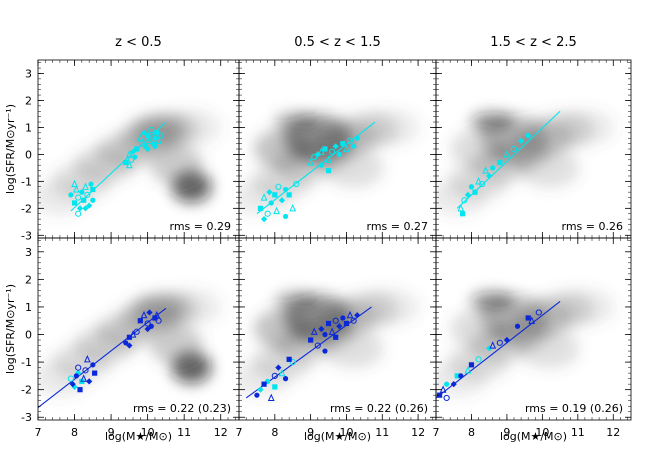  What do you see at coordinates (379, 408) in the screenshot?
I see `rms-label: rms = 0.22 (0.26)` at bounding box center [379, 408].